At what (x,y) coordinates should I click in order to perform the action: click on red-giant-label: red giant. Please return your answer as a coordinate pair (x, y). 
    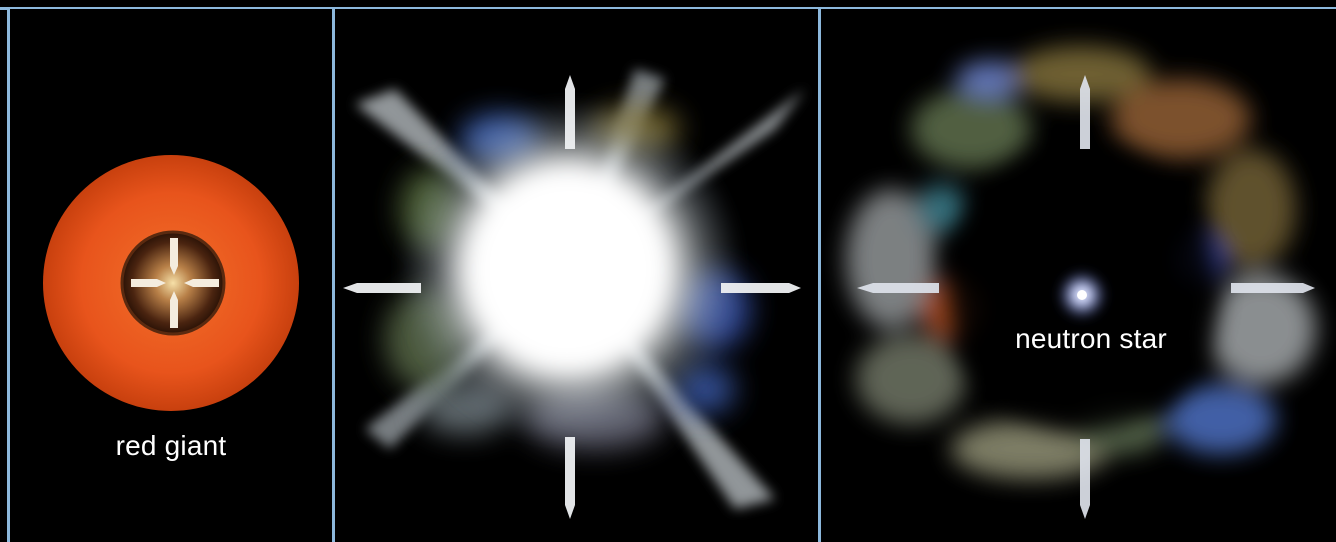
    Looking at the image, I should click on (171, 445).